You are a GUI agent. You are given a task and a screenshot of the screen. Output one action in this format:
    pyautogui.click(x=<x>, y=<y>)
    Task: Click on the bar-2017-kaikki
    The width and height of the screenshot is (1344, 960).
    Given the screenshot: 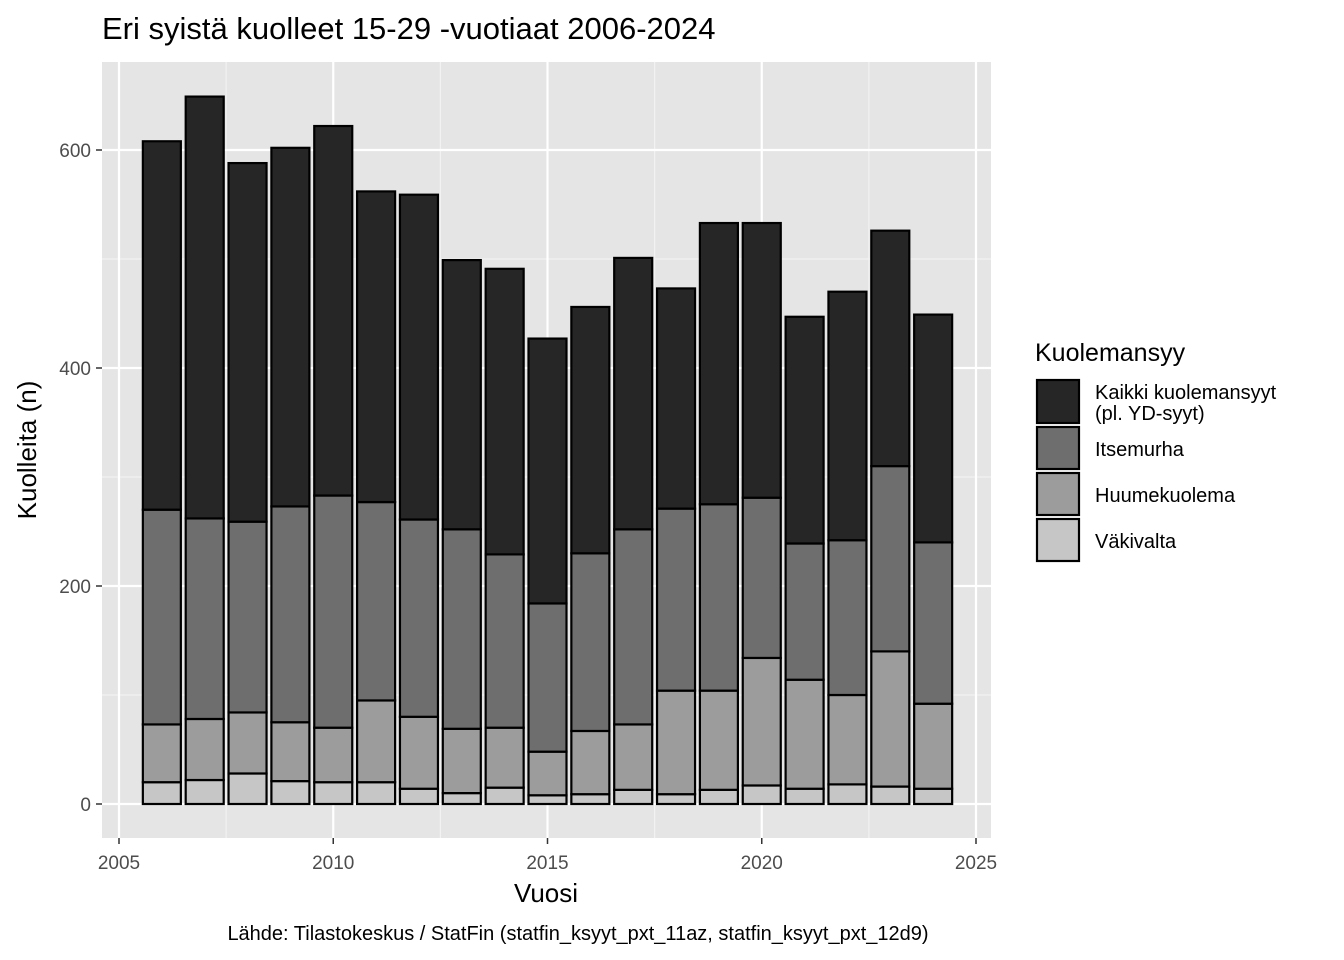 What is the action you would take?
    pyautogui.click(x=633, y=393)
    